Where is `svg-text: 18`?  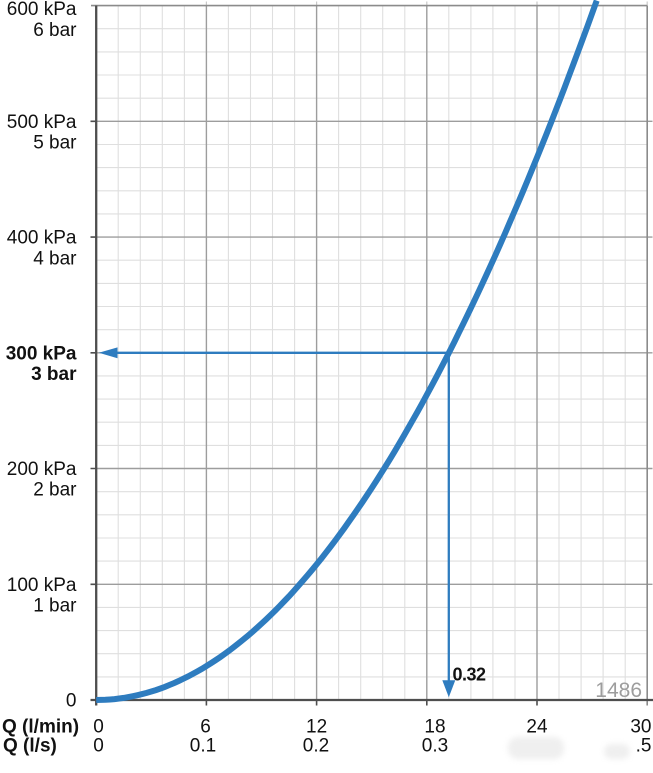 svg-text: 18 is located at coordinates (434, 727).